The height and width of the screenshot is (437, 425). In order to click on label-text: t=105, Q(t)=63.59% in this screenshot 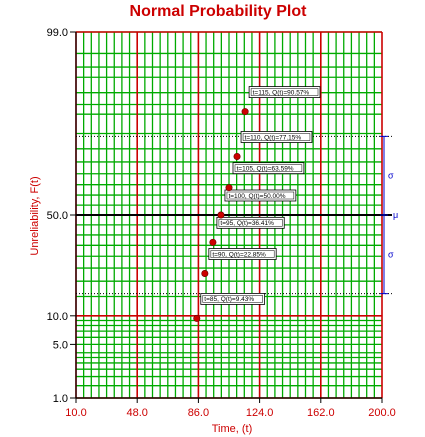, I will do `click(265, 168)`.